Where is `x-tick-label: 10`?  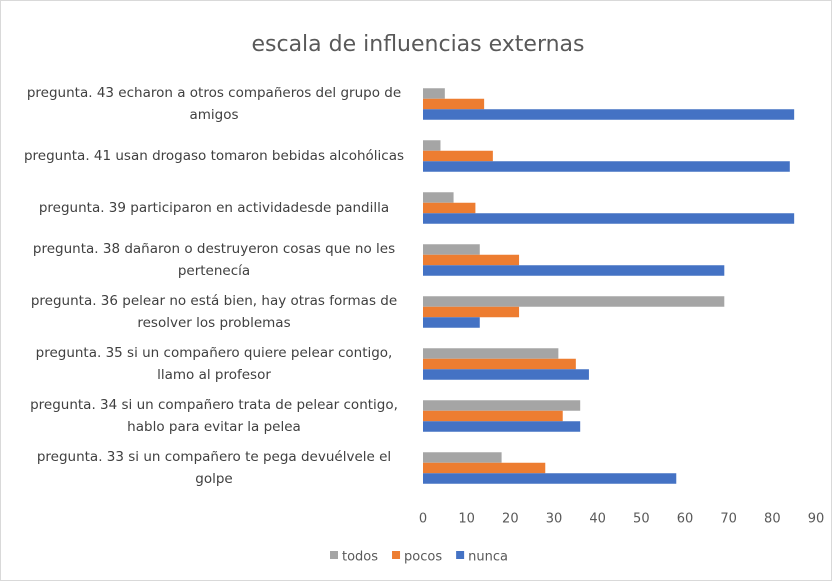 x-tick-label: 10 is located at coordinates (466, 519).